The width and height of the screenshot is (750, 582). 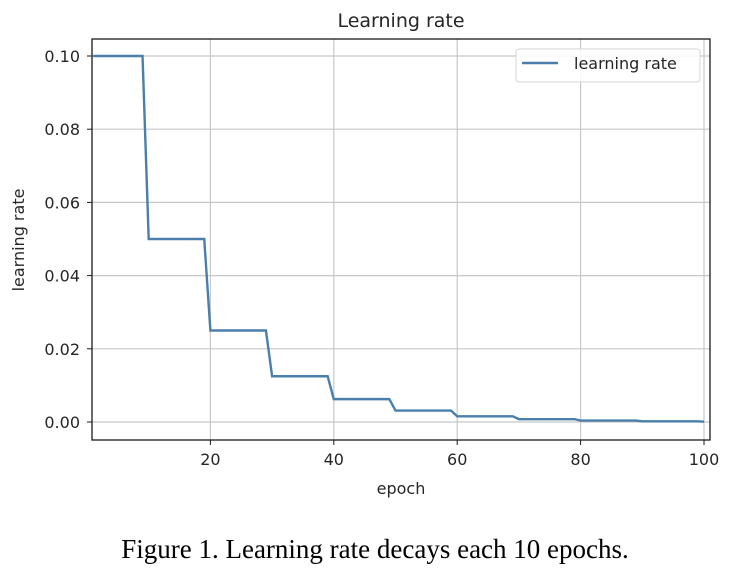 I want to click on y-tick-label: 0.08, so click(x=62, y=129).